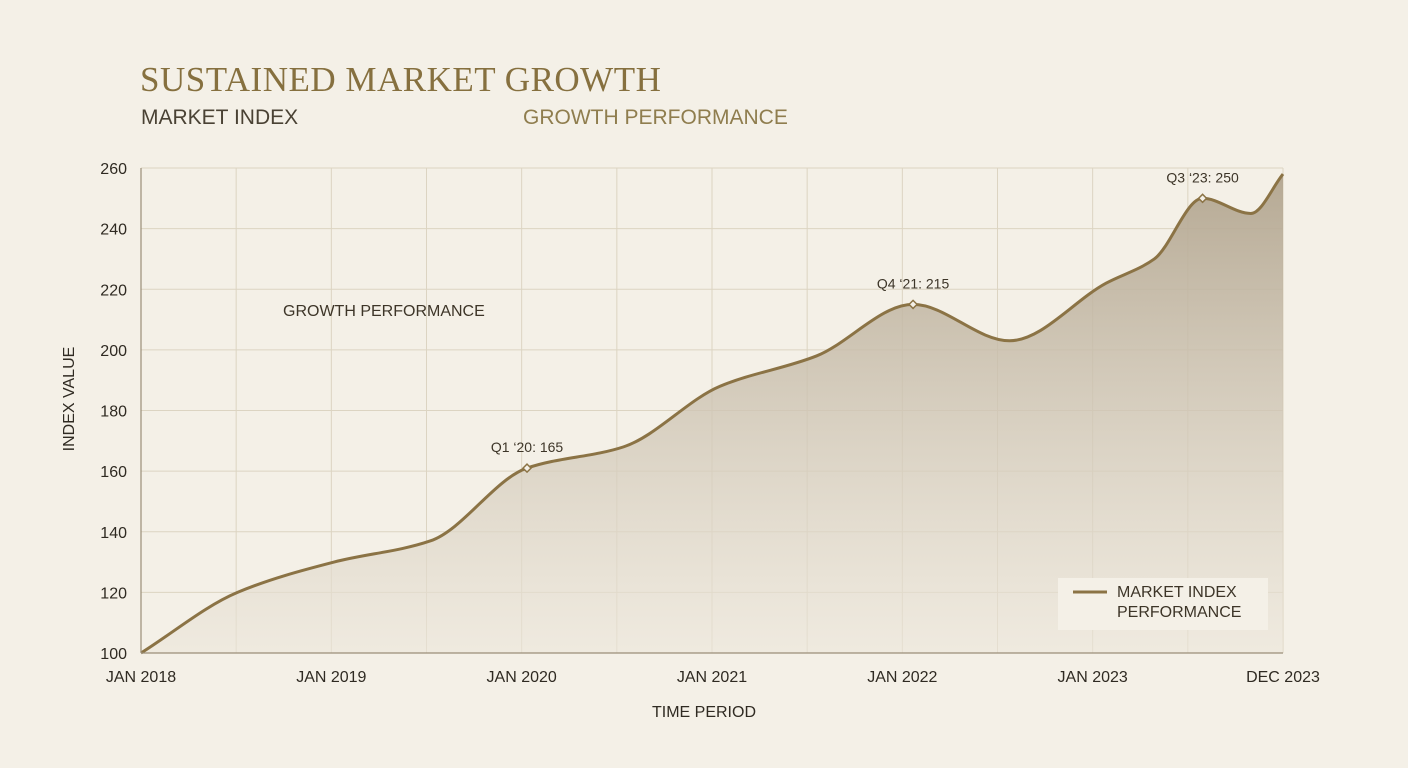  Describe the element at coordinates (527, 447) in the screenshot. I see `annotation-label: Q1 ‘20: 165` at that location.